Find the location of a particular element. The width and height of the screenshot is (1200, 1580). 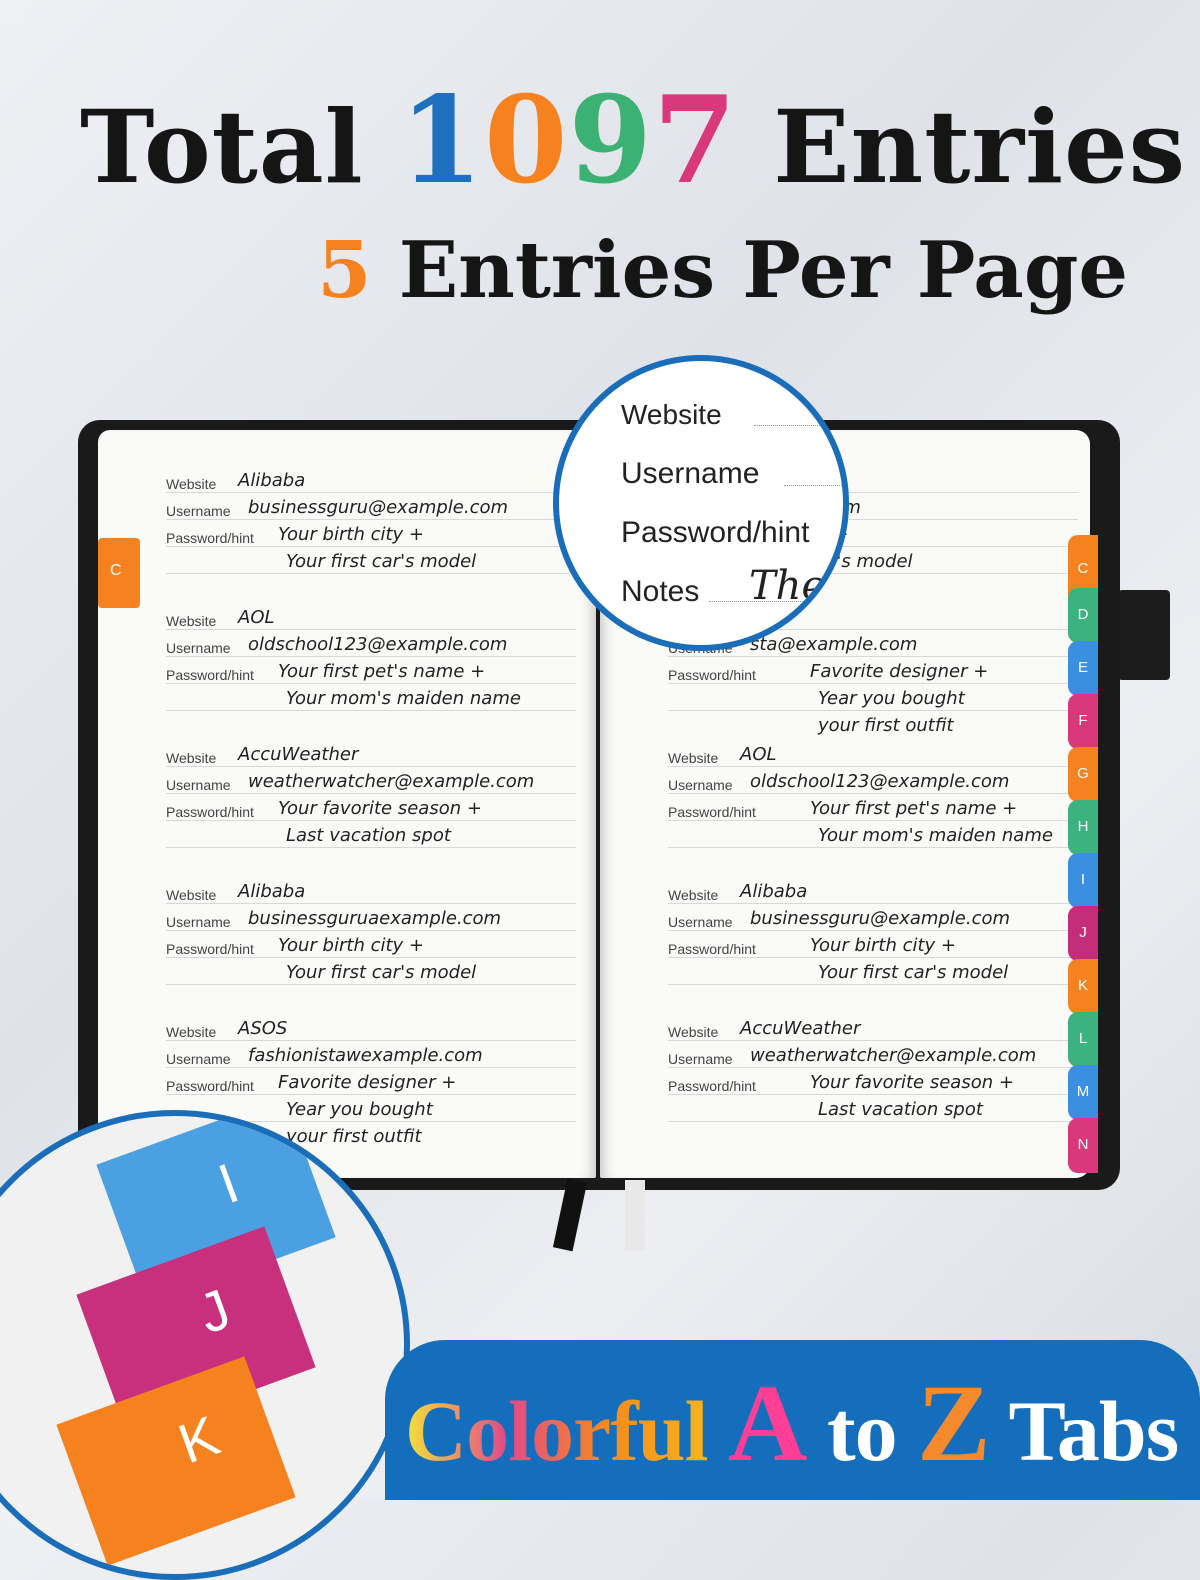

index-tab-I: I is located at coordinates (1083, 880).